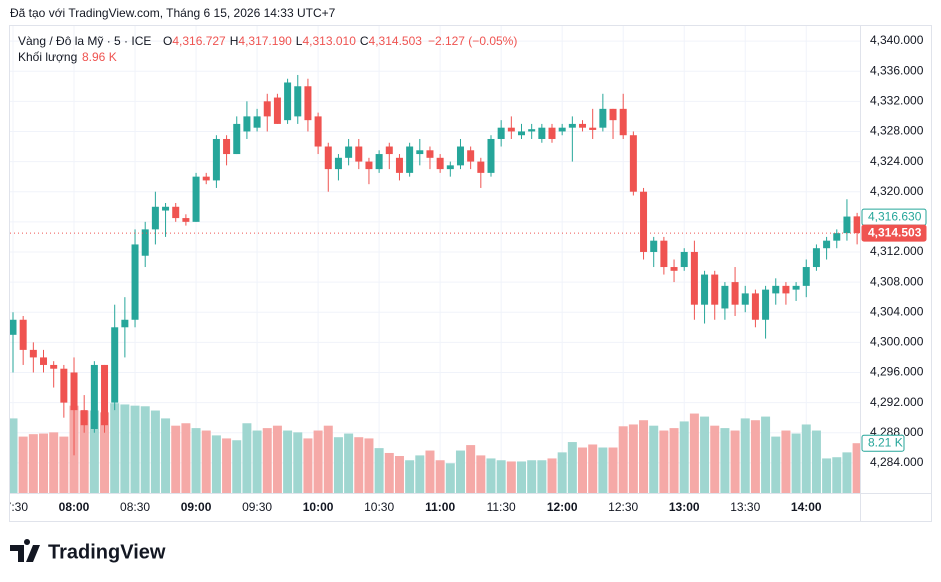  I want to click on y-tick-label: 4,284.000, so click(897, 462).